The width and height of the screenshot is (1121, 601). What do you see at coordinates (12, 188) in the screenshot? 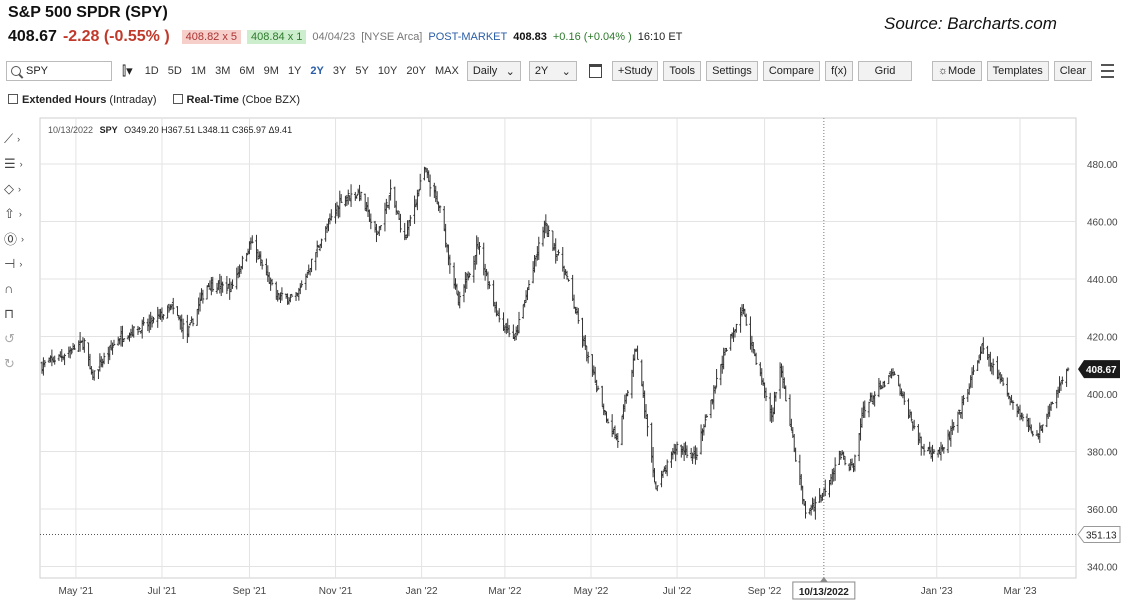
I see `shape-tool-icon: ◇ ›` at bounding box center [12, 188].